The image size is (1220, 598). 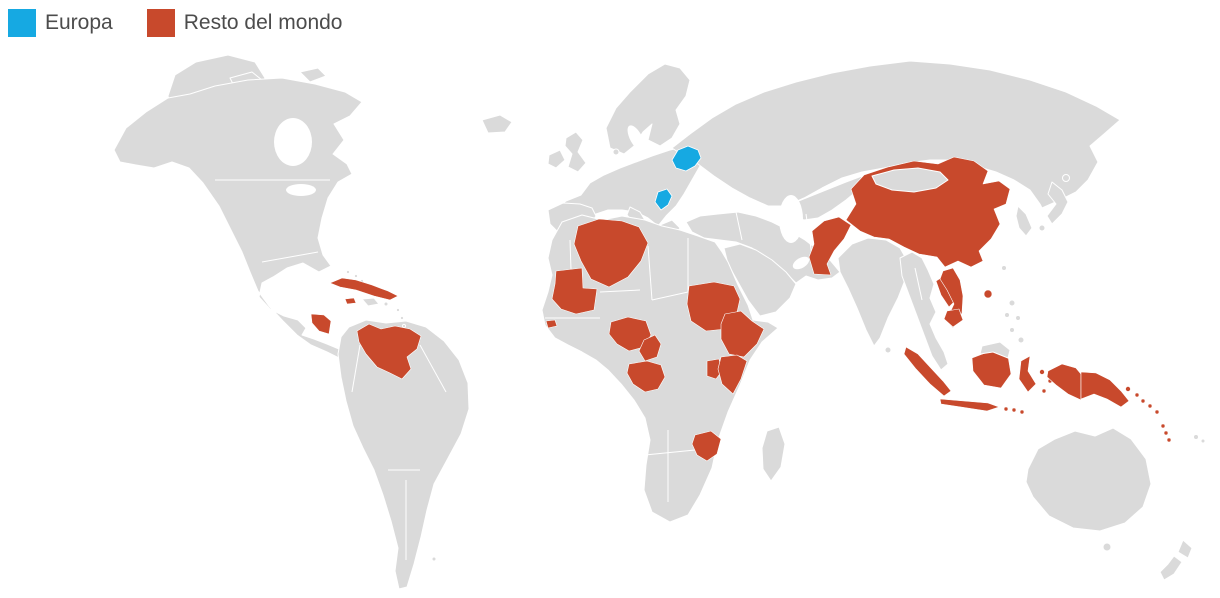 I want to click on country-algeria, so click(x=611, y=253).